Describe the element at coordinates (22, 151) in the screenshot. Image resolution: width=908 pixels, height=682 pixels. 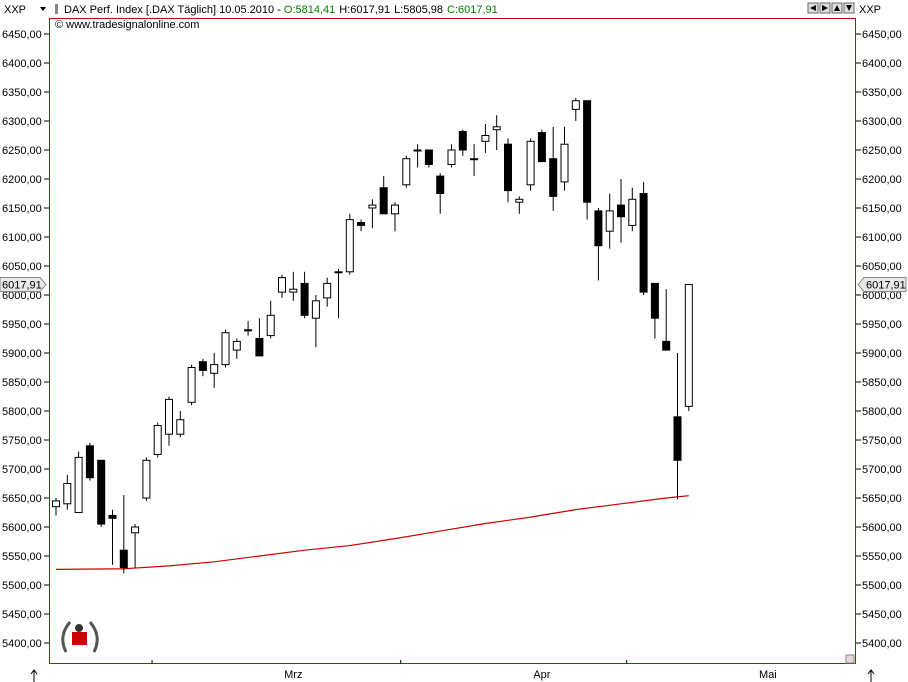
I see `y-tick-label-left: 6250,00` at that location.